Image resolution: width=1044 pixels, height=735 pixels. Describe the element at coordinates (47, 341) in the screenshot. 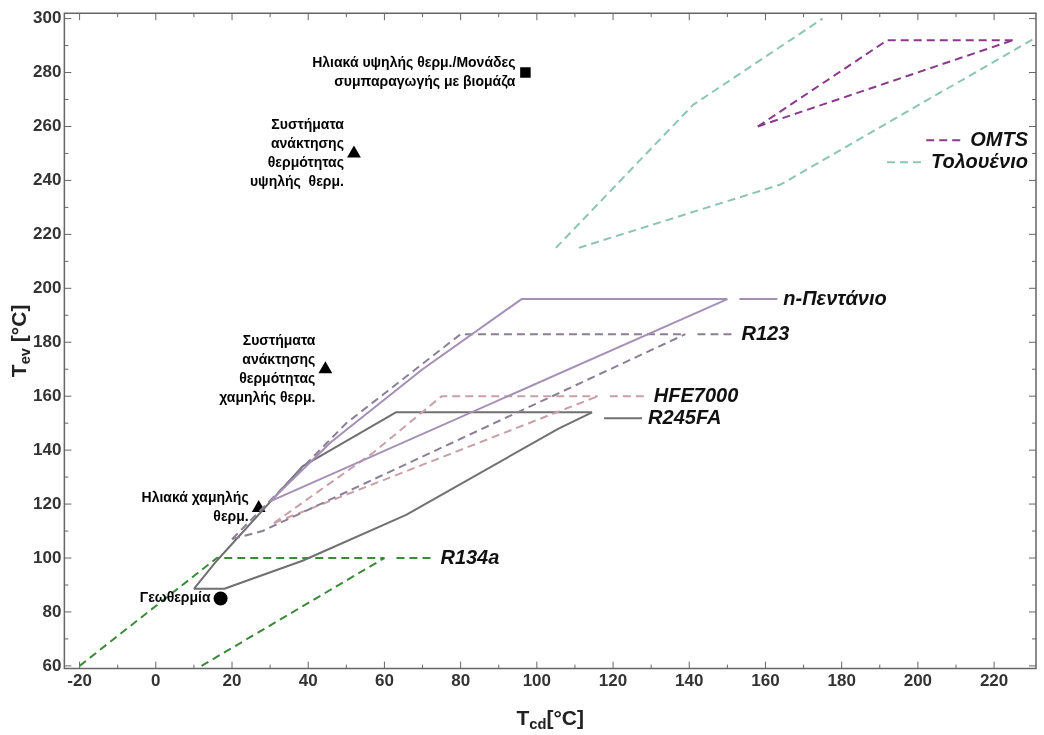

I see `y-tick-label: 180` at that location.